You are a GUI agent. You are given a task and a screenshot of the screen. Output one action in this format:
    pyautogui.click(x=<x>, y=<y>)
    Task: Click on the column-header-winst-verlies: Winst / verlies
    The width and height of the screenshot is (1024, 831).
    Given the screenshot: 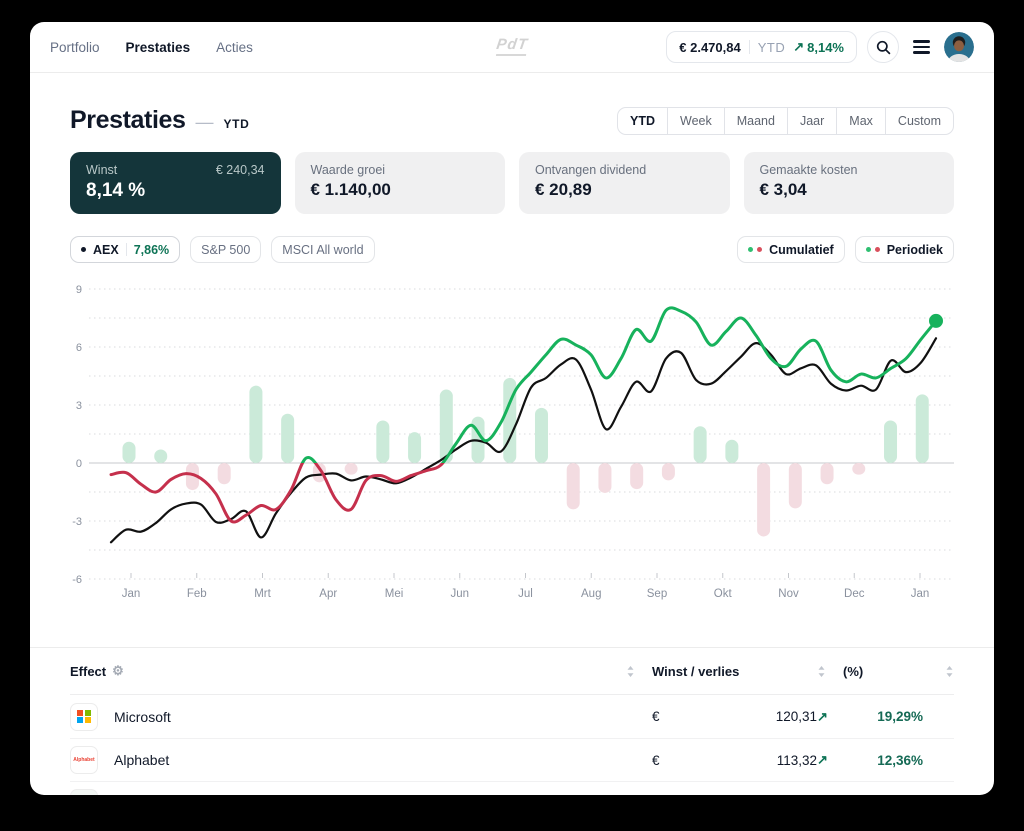 What is the action you would take?
    pyautogui.click(x=696, y=671)
    